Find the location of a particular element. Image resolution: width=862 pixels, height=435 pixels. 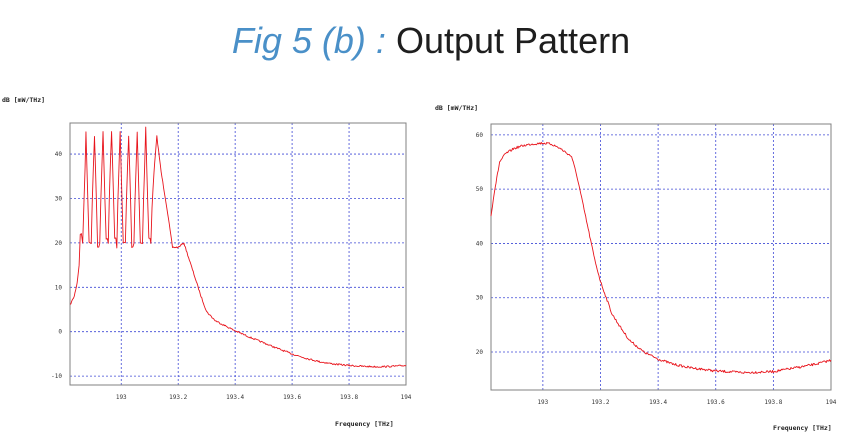

y-tick-labels: 20 30 40 50 60 is located at coordinates (480, 244).